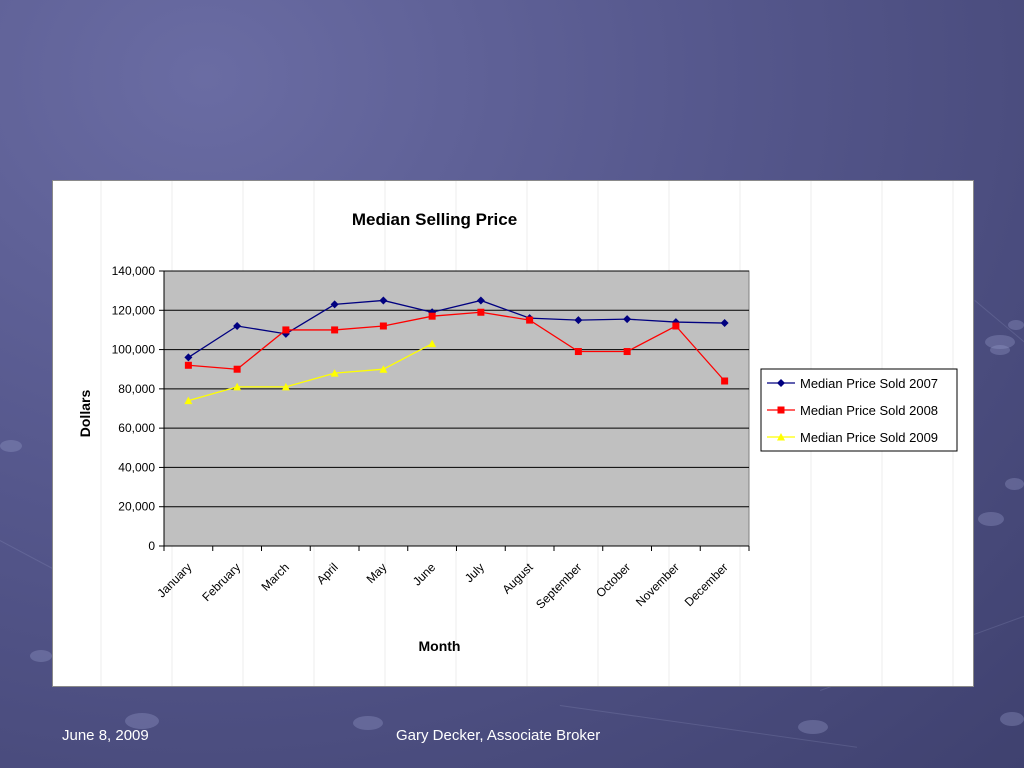 The image size is (1024, 768). What do you see at coordinates (474, 572) in the screenshot?
I see `x-tick-label: July` at bounding box center [474, 572].